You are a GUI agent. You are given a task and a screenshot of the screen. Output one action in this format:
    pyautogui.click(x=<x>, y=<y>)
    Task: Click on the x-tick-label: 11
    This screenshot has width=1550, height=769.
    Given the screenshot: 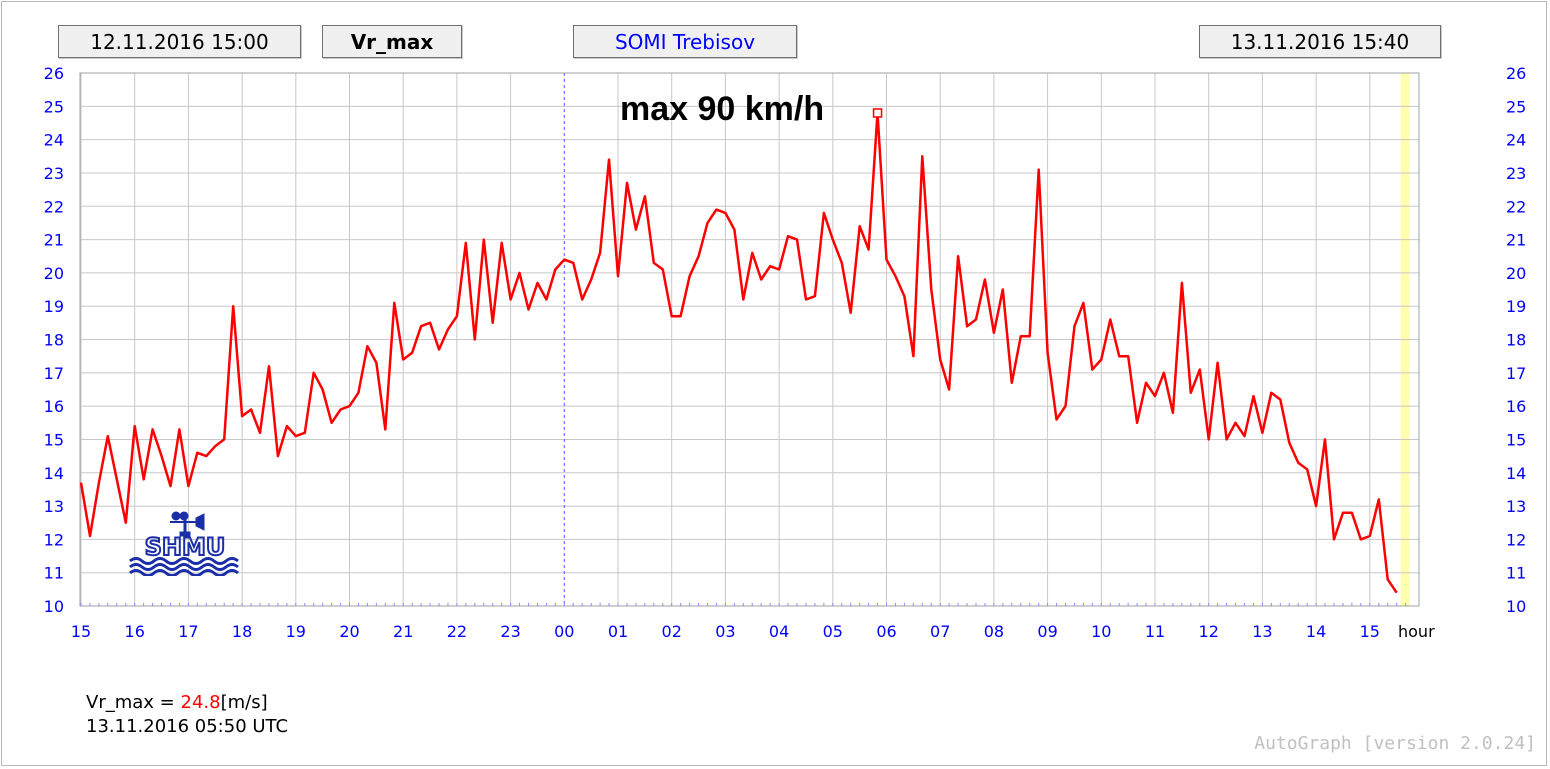 What is the action you would take?
    pyautogui.click(x=1155, y=631)
    